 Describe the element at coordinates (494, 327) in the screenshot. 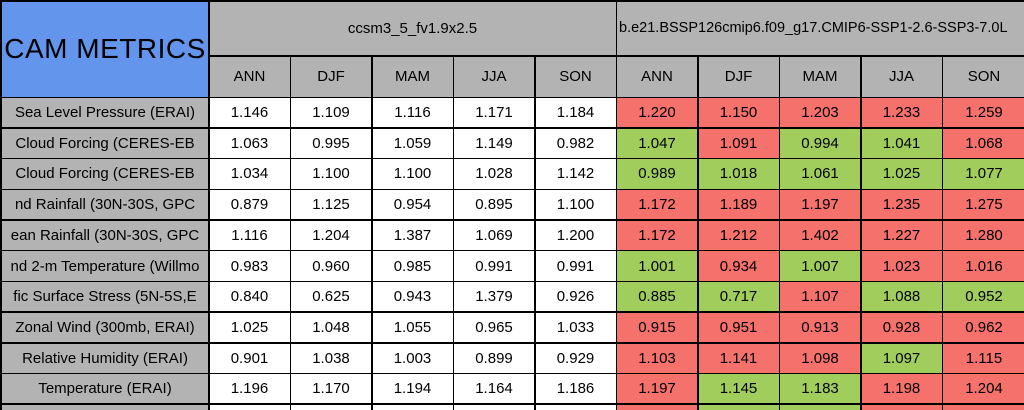

I see `baseline-value: 0.965` at that location.